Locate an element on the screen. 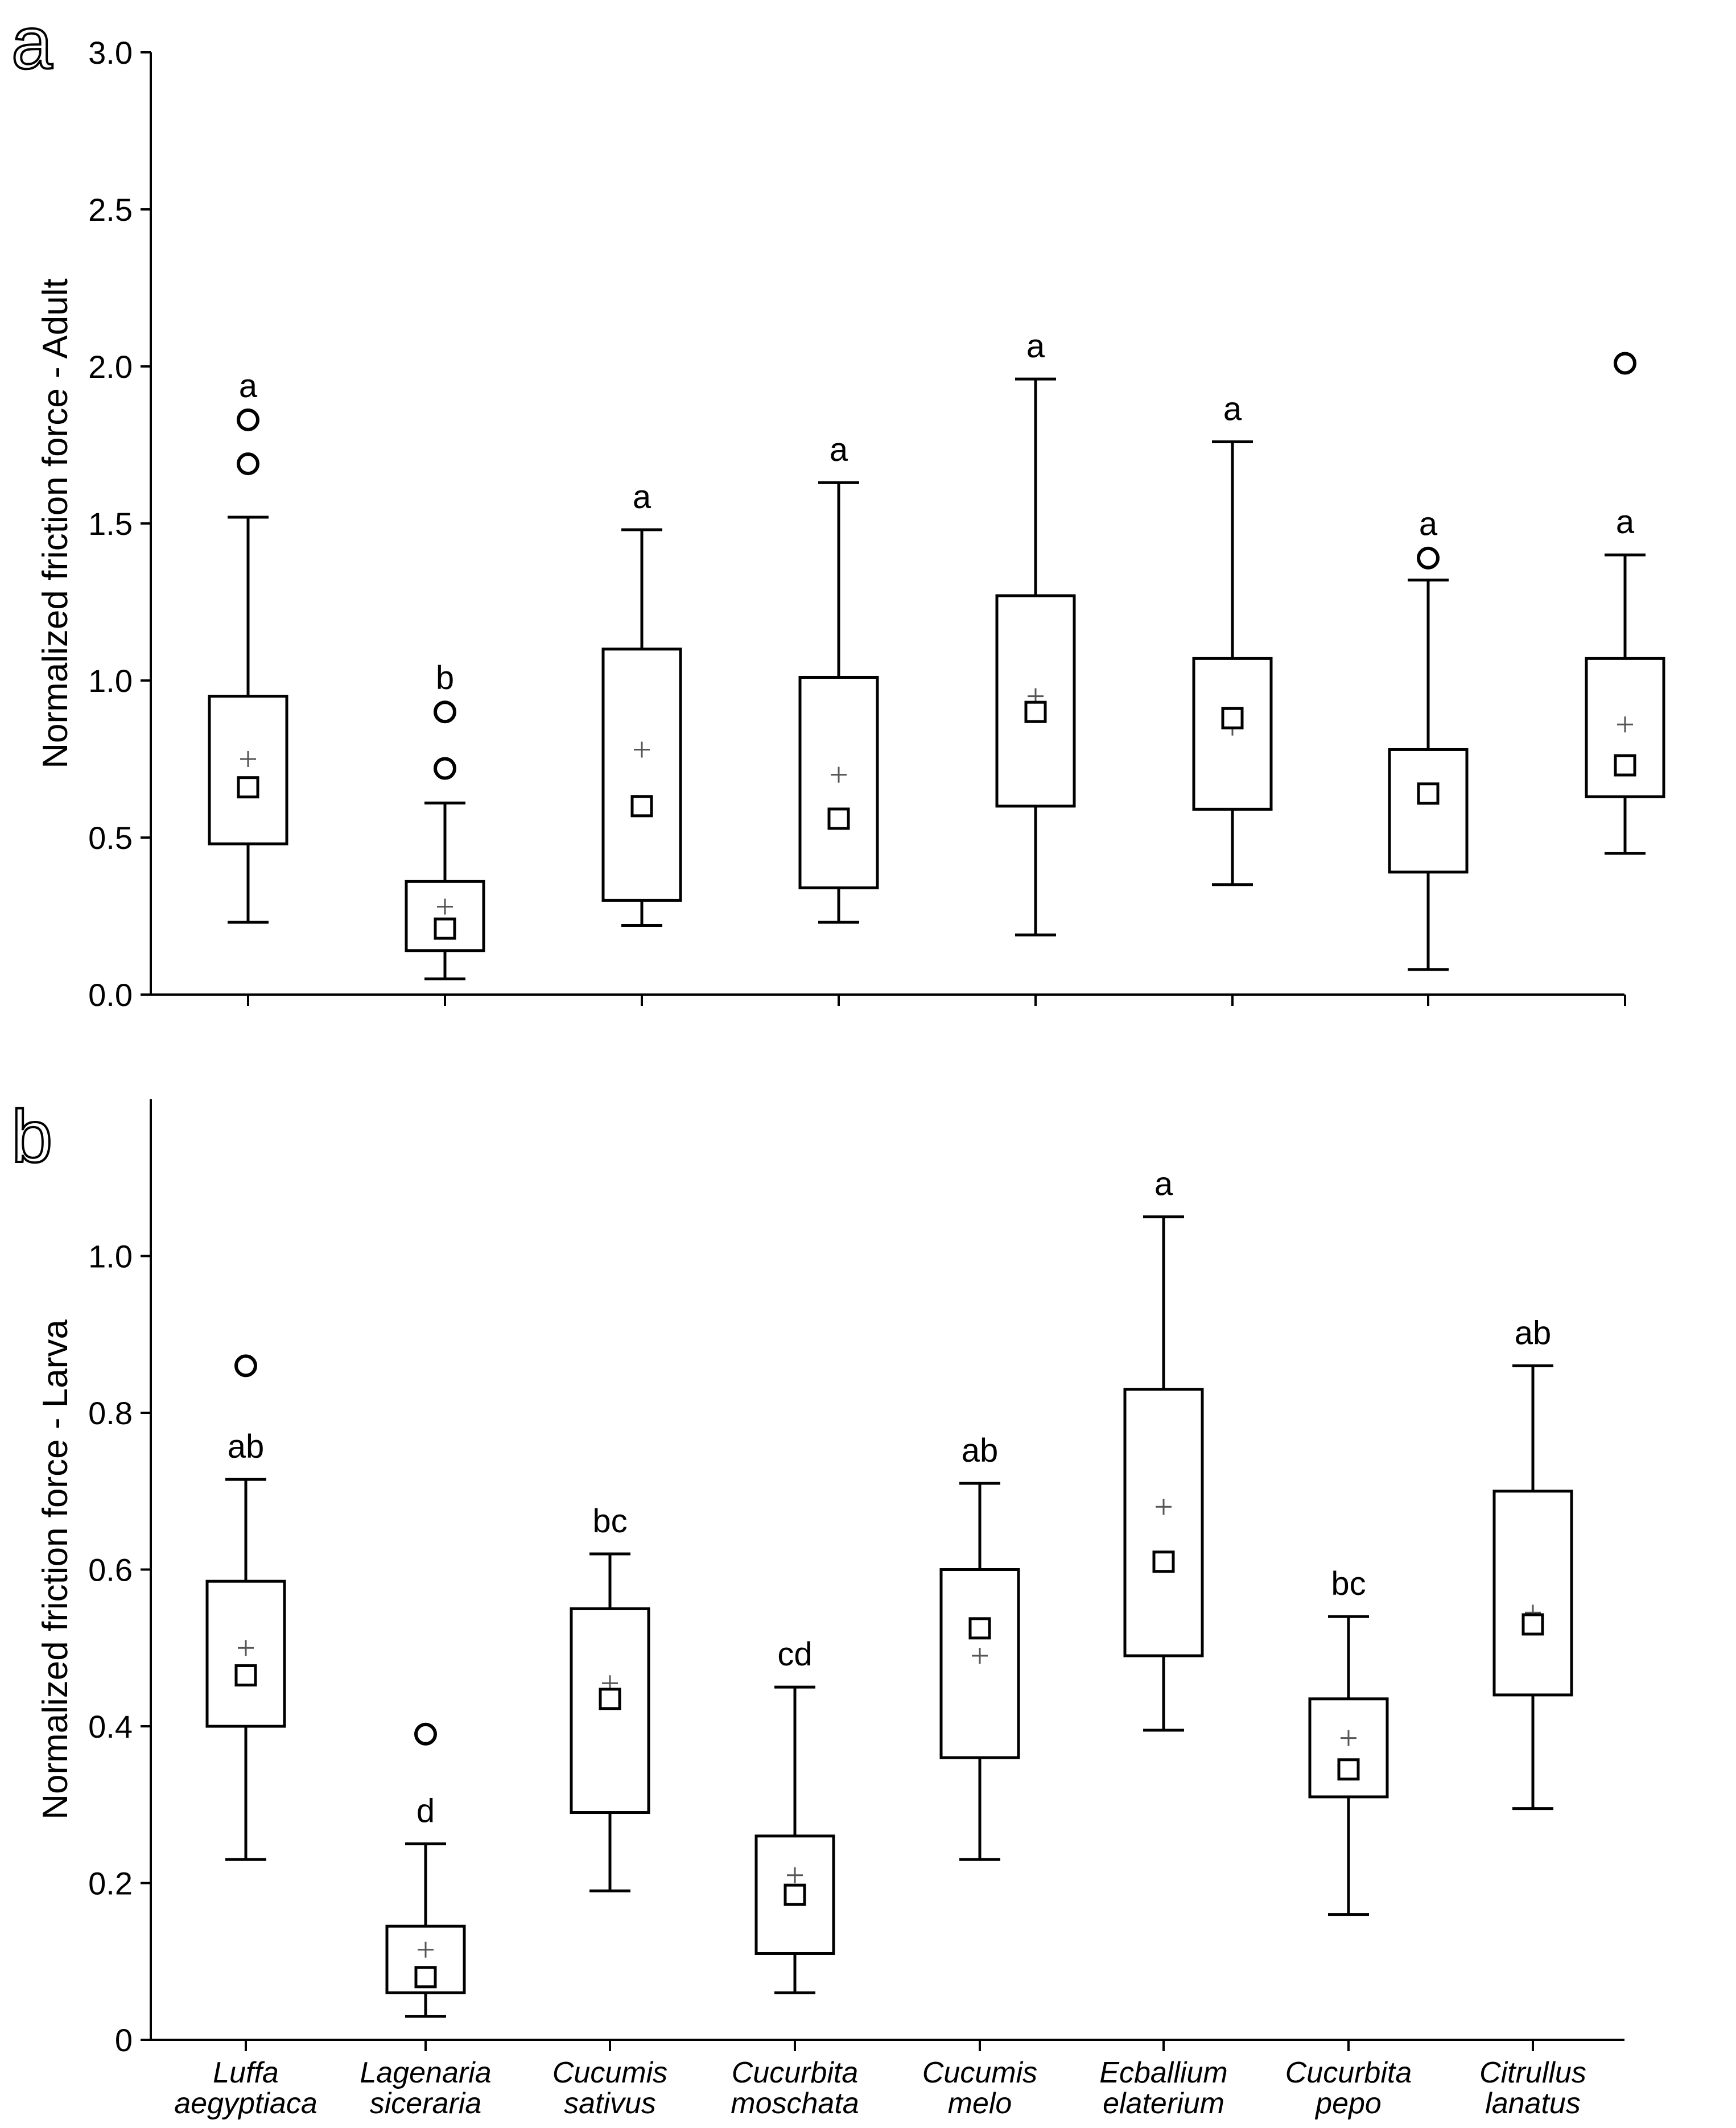 This screenshot has width=1736, height=2128. x-label-species: moschata is located at coordinates (795, 2103).